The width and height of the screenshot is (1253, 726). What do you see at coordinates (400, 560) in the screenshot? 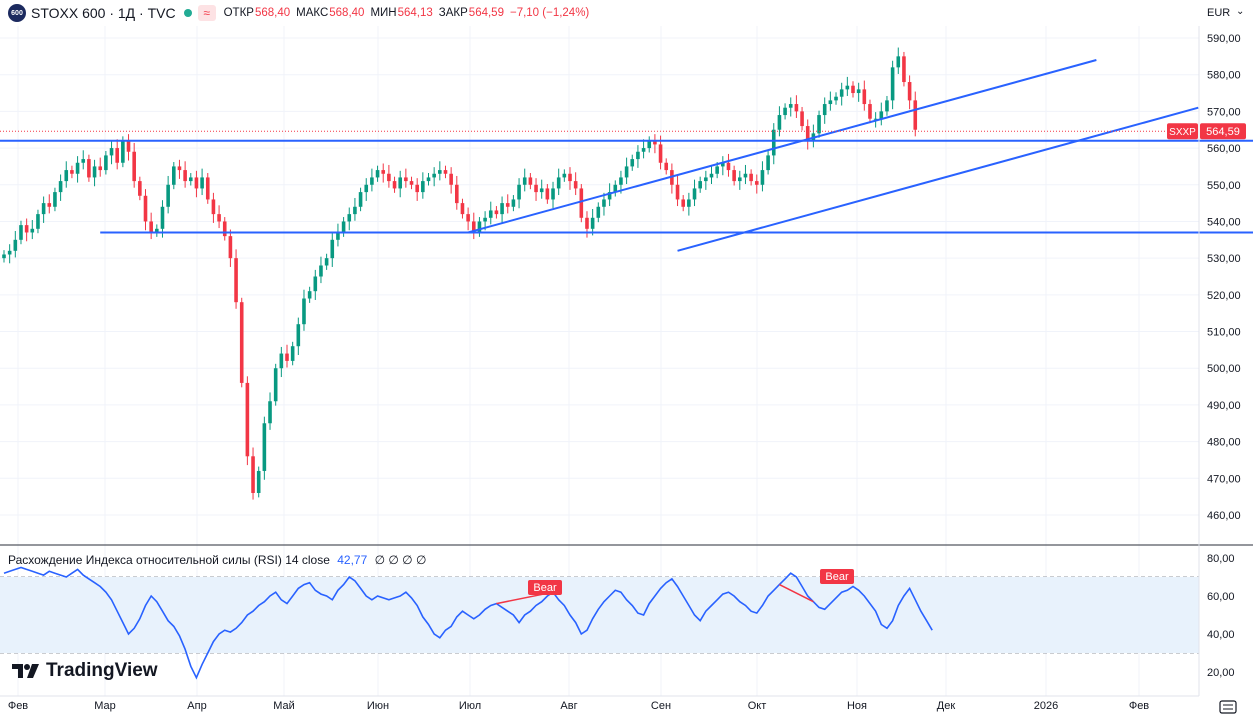
I see `rsi-placeholders: ∅ ∅ ∅ ∅` at bounding box center [400, 560].